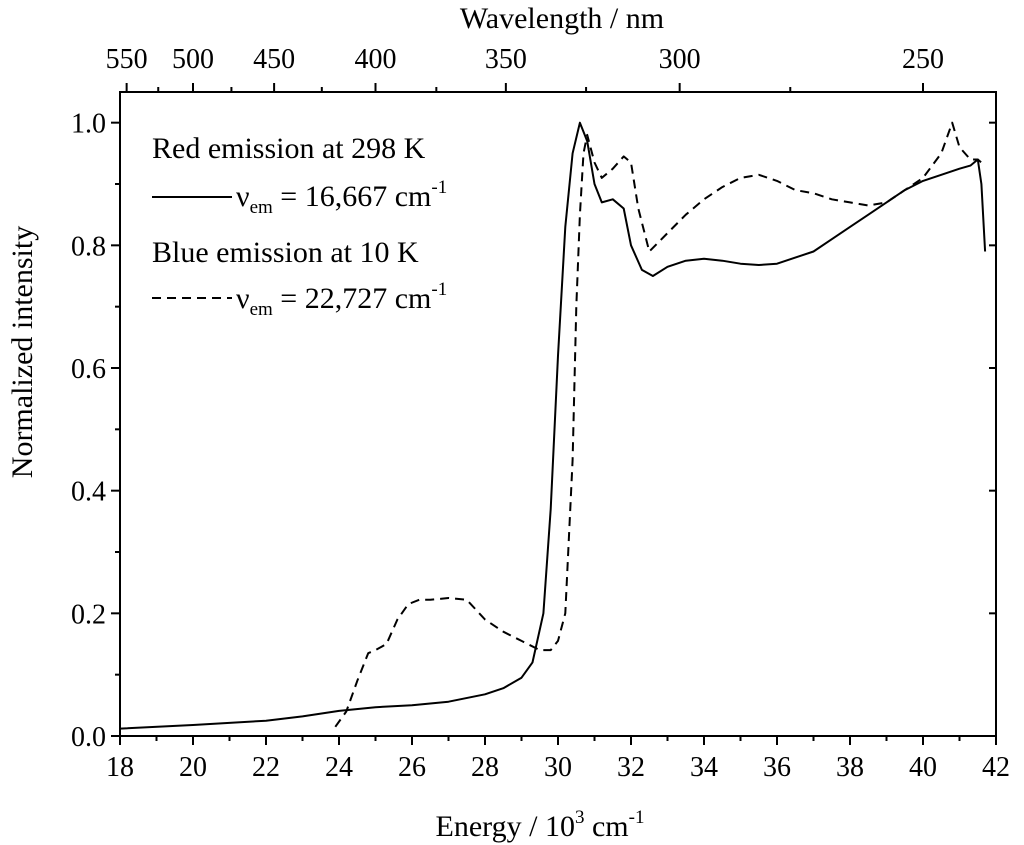 The width and height of the screenshot is (1024, 845). I want to click on x-tick-label: 22, so click(266, 767).